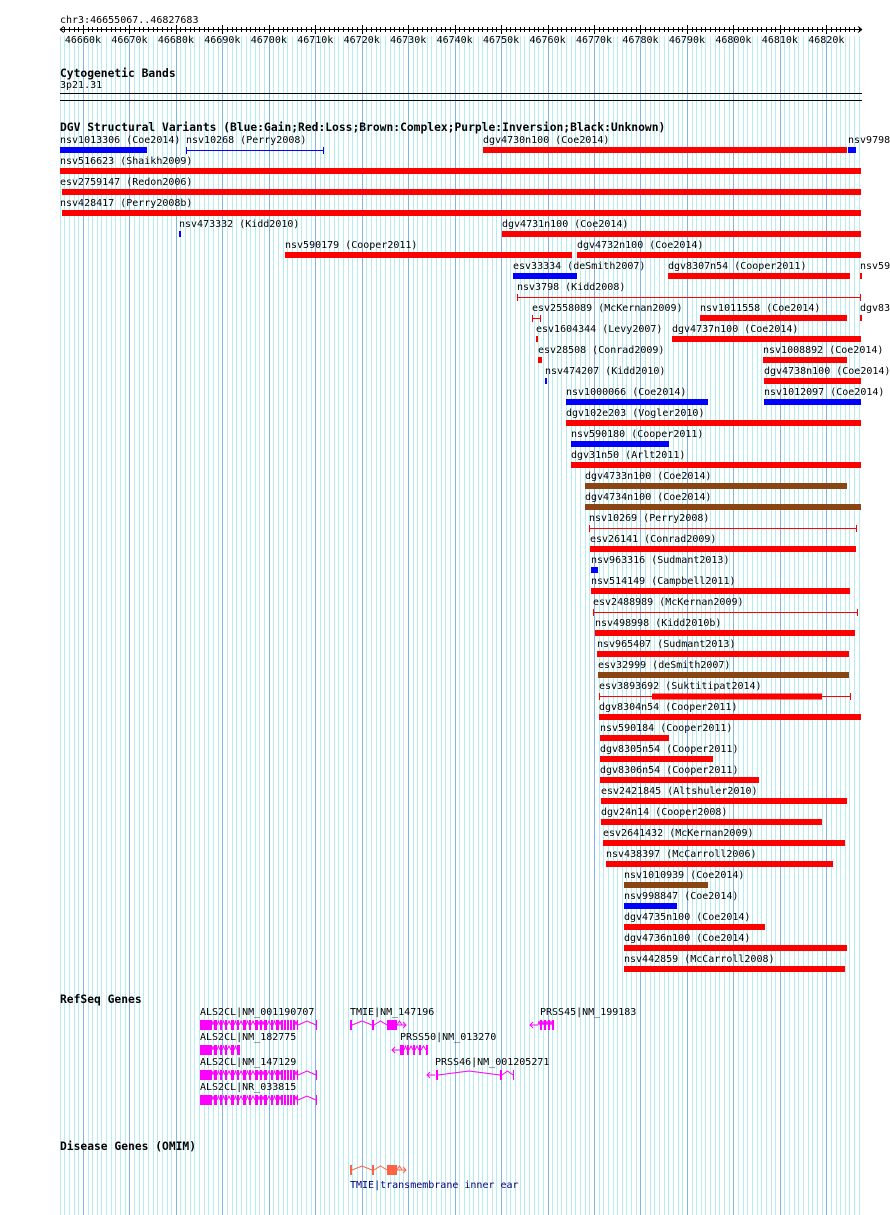  What do you see at coordinates (681, 896) in the screenshot?
I see `variant-label: nsv998847 (Coe2014)` at bounding box center [681, 896].